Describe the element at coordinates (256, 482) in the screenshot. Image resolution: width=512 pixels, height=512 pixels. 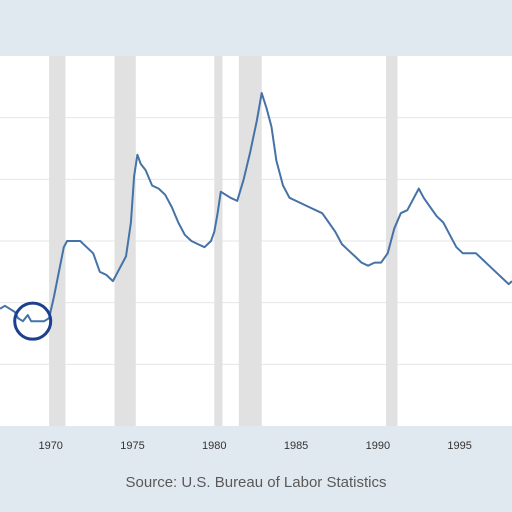
I see `source-note: Source: U.S. Bureau of Labor Statistics` at that location.